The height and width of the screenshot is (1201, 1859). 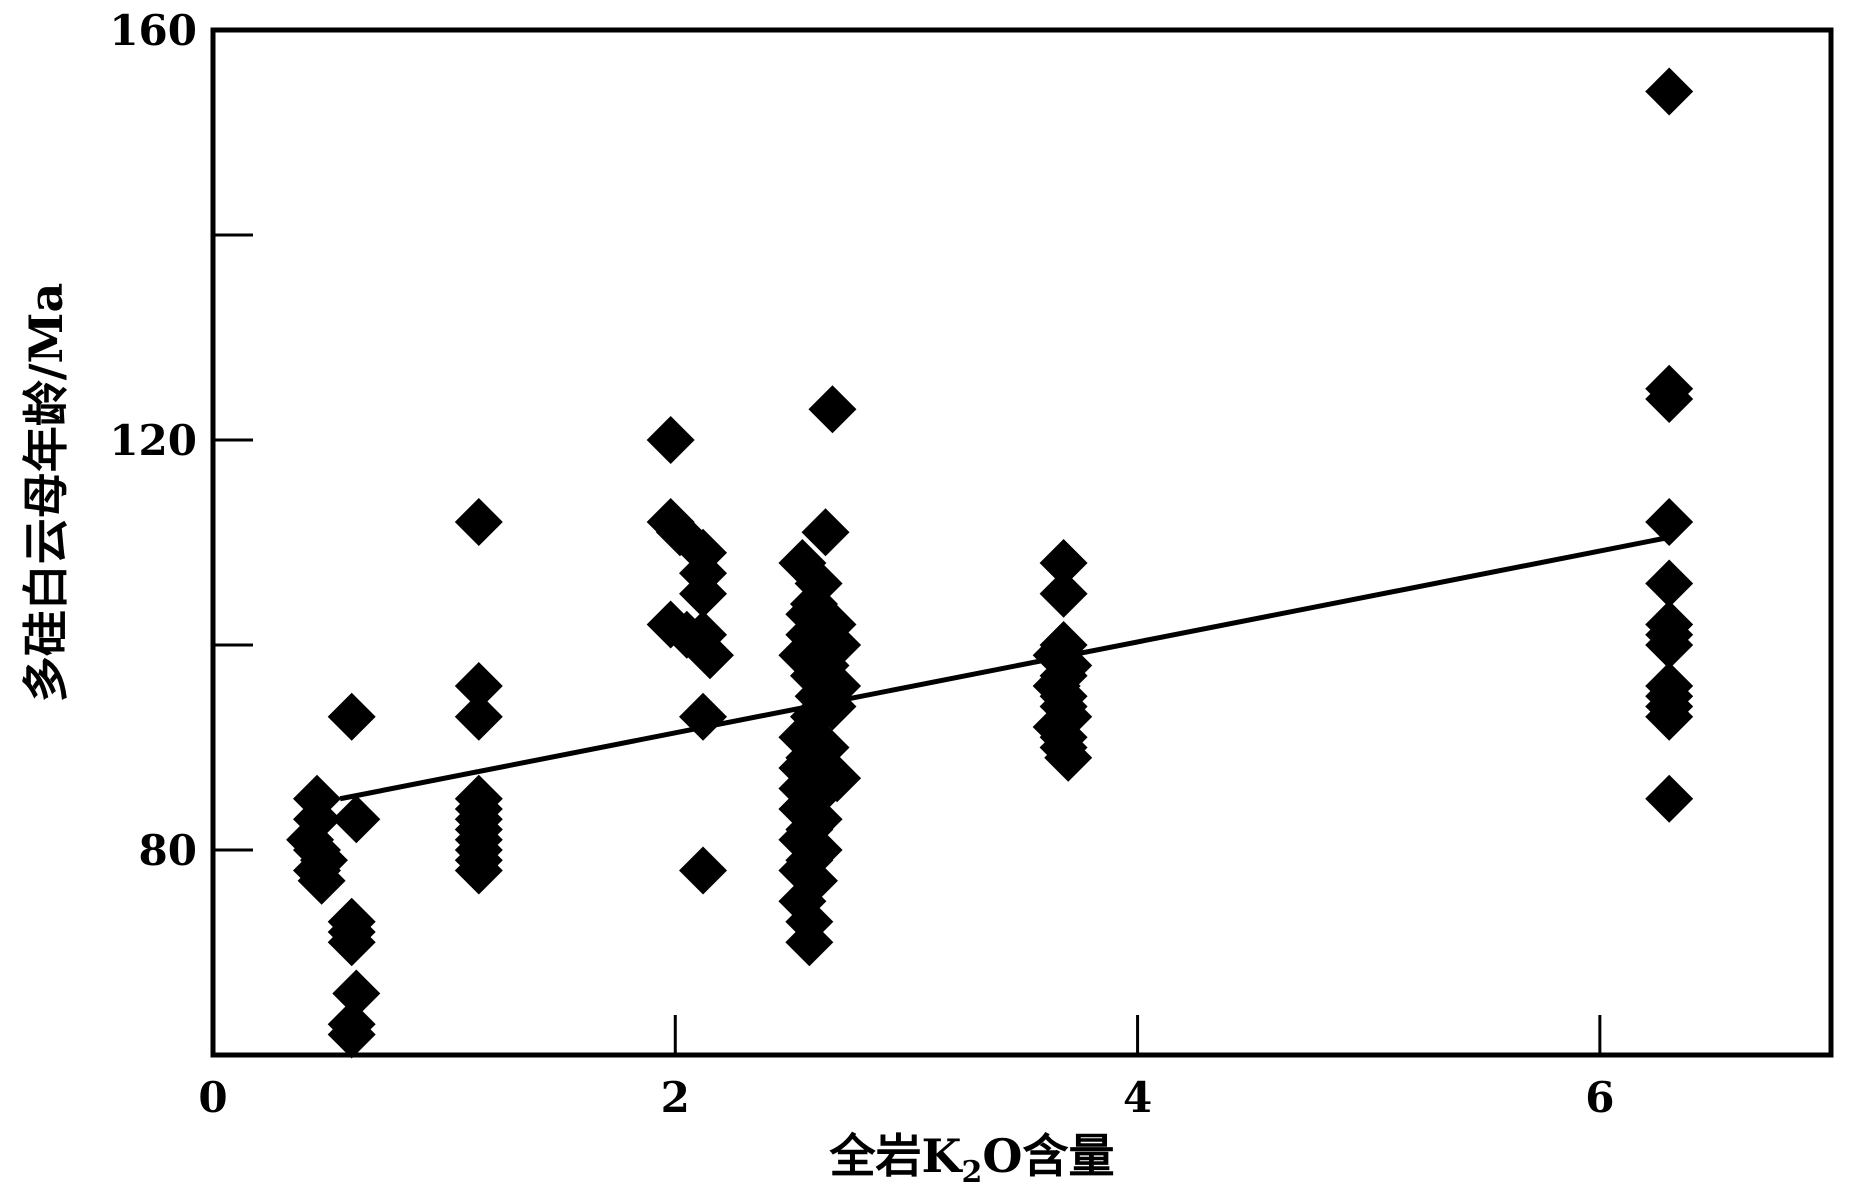 I want to click on x-axis-title: 全岩K2O含量, so click(x=972, y=1159).